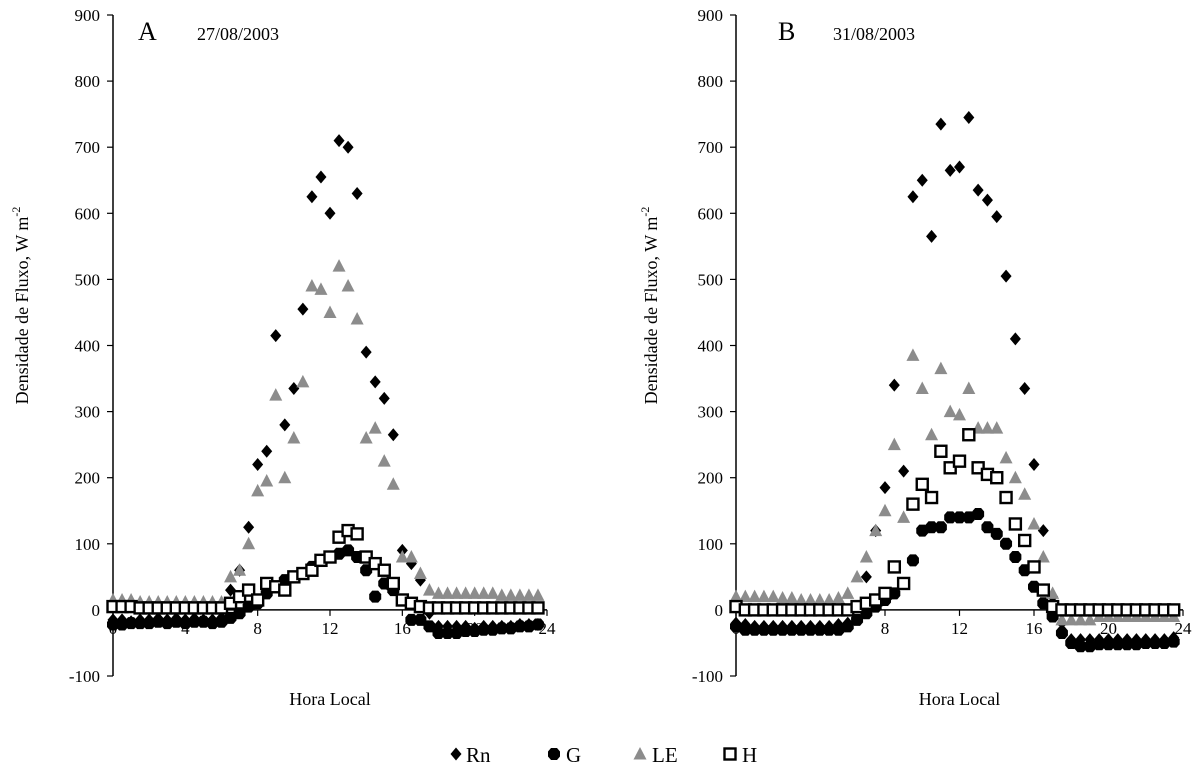  Describe the element at coordinates (1108, 628) in the screenshot. I see `panel-b-x-tick-label: 20` at that location.